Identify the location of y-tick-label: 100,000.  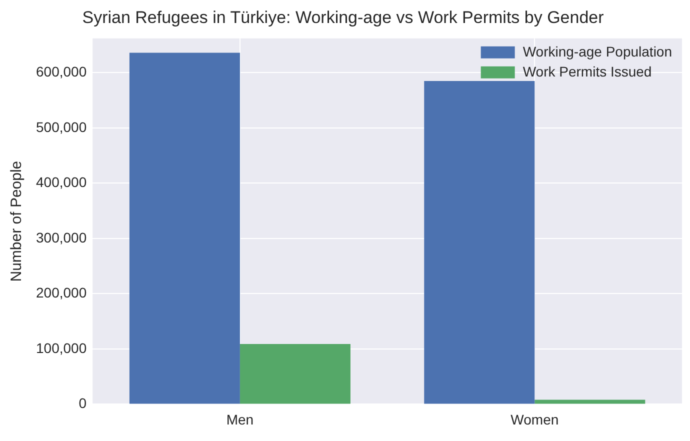
(61, 348).